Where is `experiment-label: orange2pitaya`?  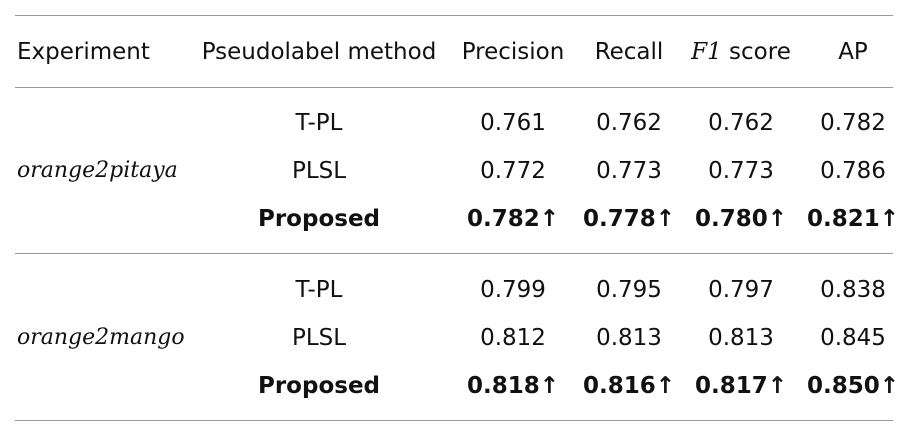 experiment-label: orange2pitaya is located at coordinates (97, 170).